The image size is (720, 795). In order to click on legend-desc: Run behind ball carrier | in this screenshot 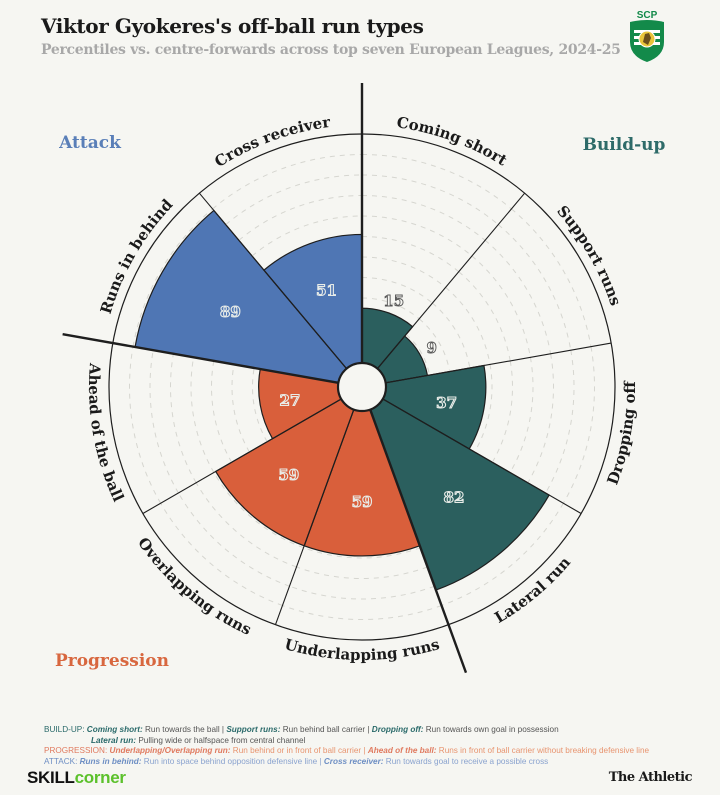, I will do `click(326, 729)`.